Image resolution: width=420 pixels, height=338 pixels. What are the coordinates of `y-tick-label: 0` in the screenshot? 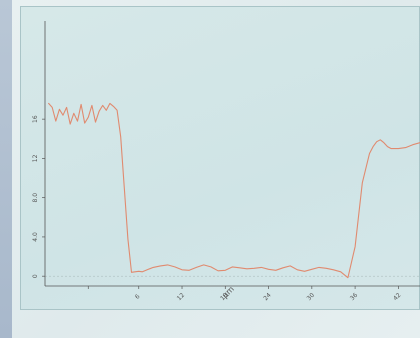 It's located at (35, 276).